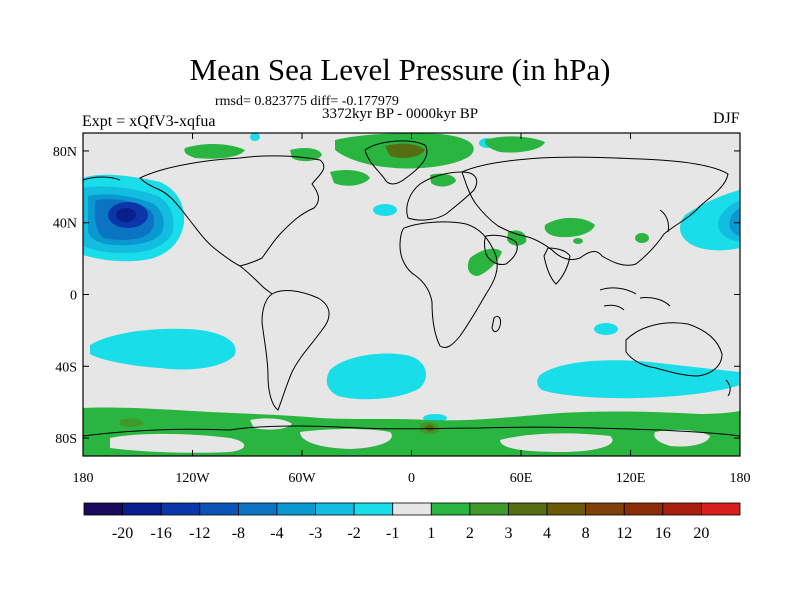 This screenshot has width=800, height=600. Describe the element at coordinates (521, 478) in the screenshot. I see `lon-tick-label: 60E` at that location.